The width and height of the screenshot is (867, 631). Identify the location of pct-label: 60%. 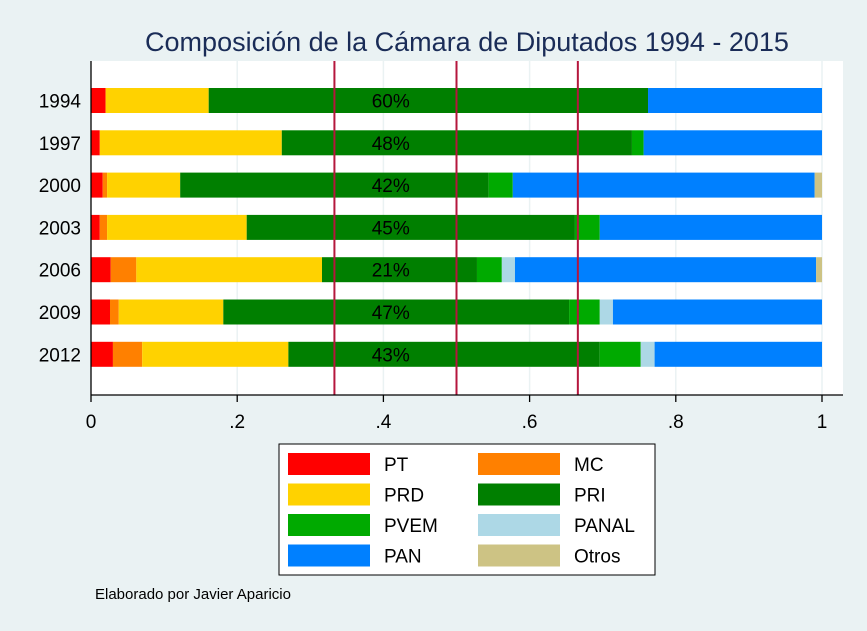
(391, 102).